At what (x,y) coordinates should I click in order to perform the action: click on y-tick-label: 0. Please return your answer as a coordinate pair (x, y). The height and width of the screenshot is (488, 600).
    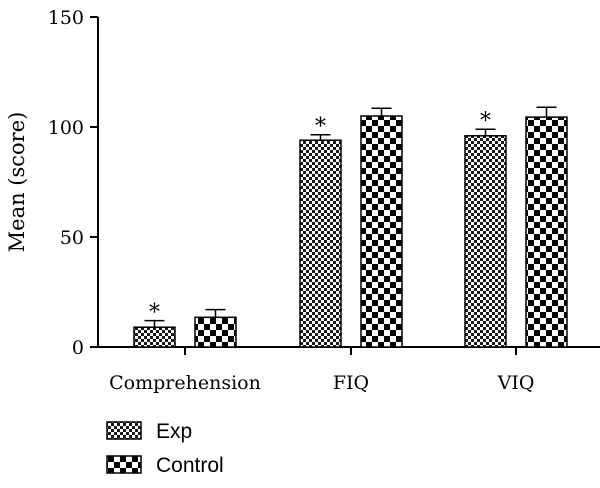
    Looking at the image, I should click on (78, 348).